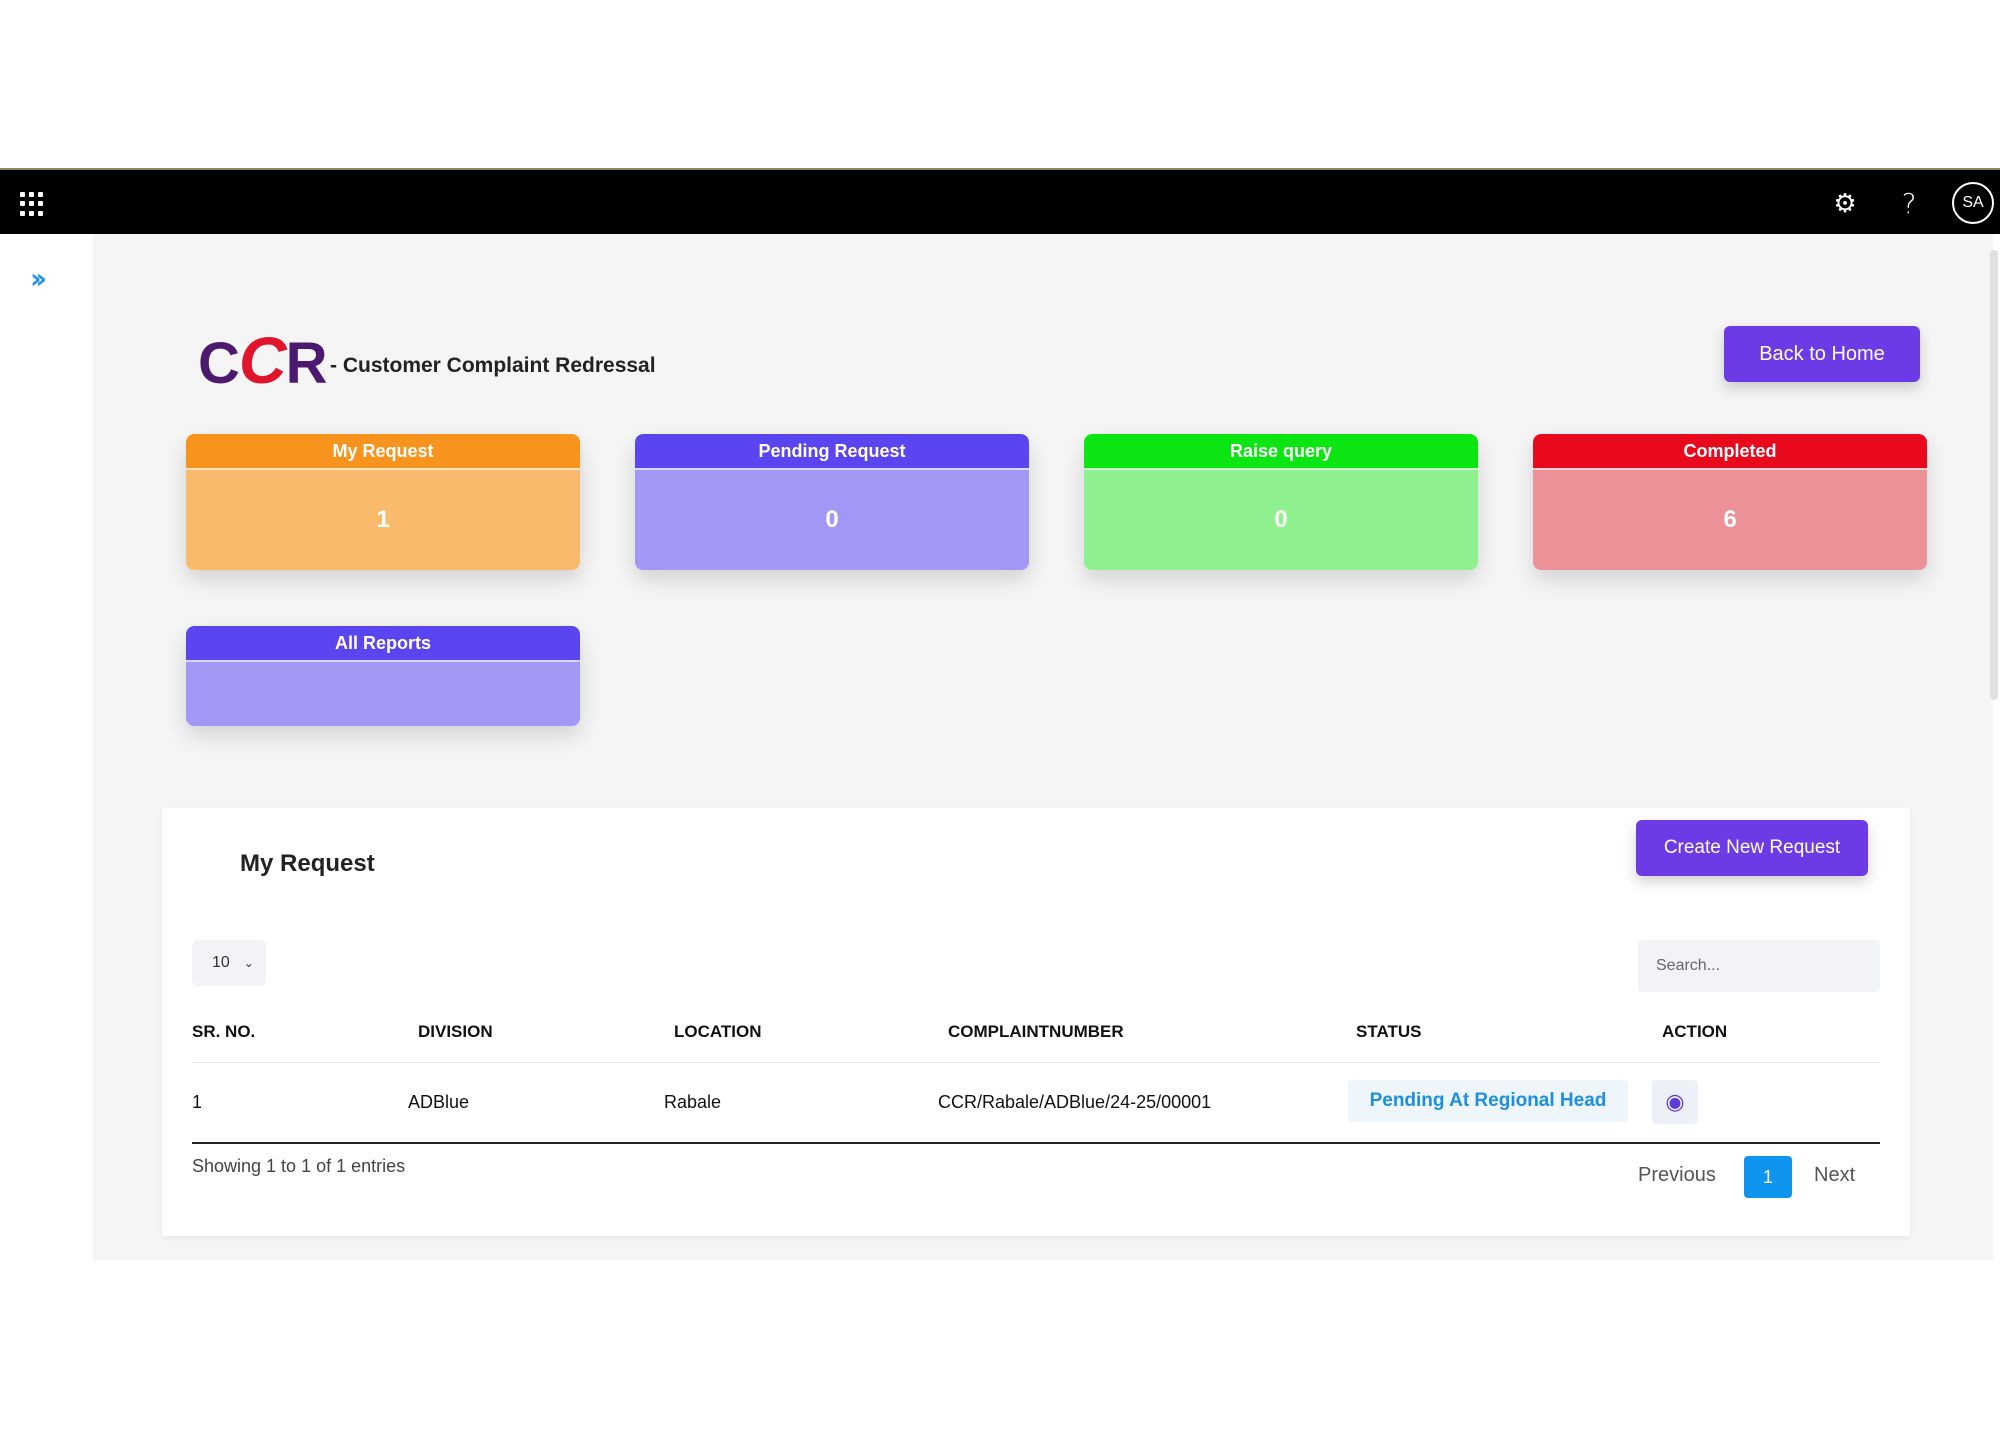 This screenshot has width=2000, height=1429. Describe the element at coordinates (1768, 1177) in the screenshot. I see `pagination-current-page: 1` at that location.